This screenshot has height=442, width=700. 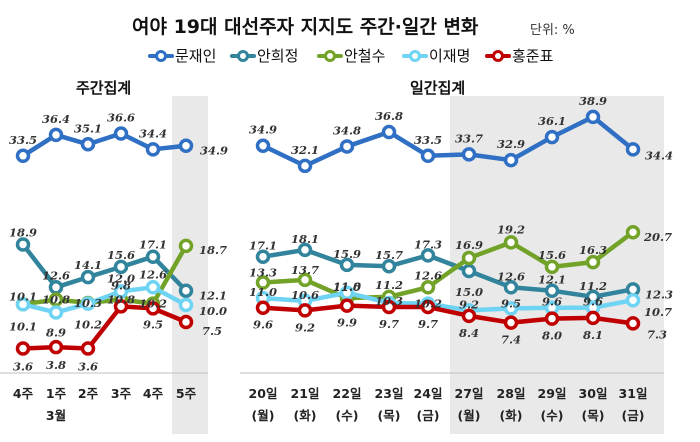 What do you see at coordinates (428, 140) in the screenshot?
I see `daily-data-label: 33.5` at bounding box center [428, 140].